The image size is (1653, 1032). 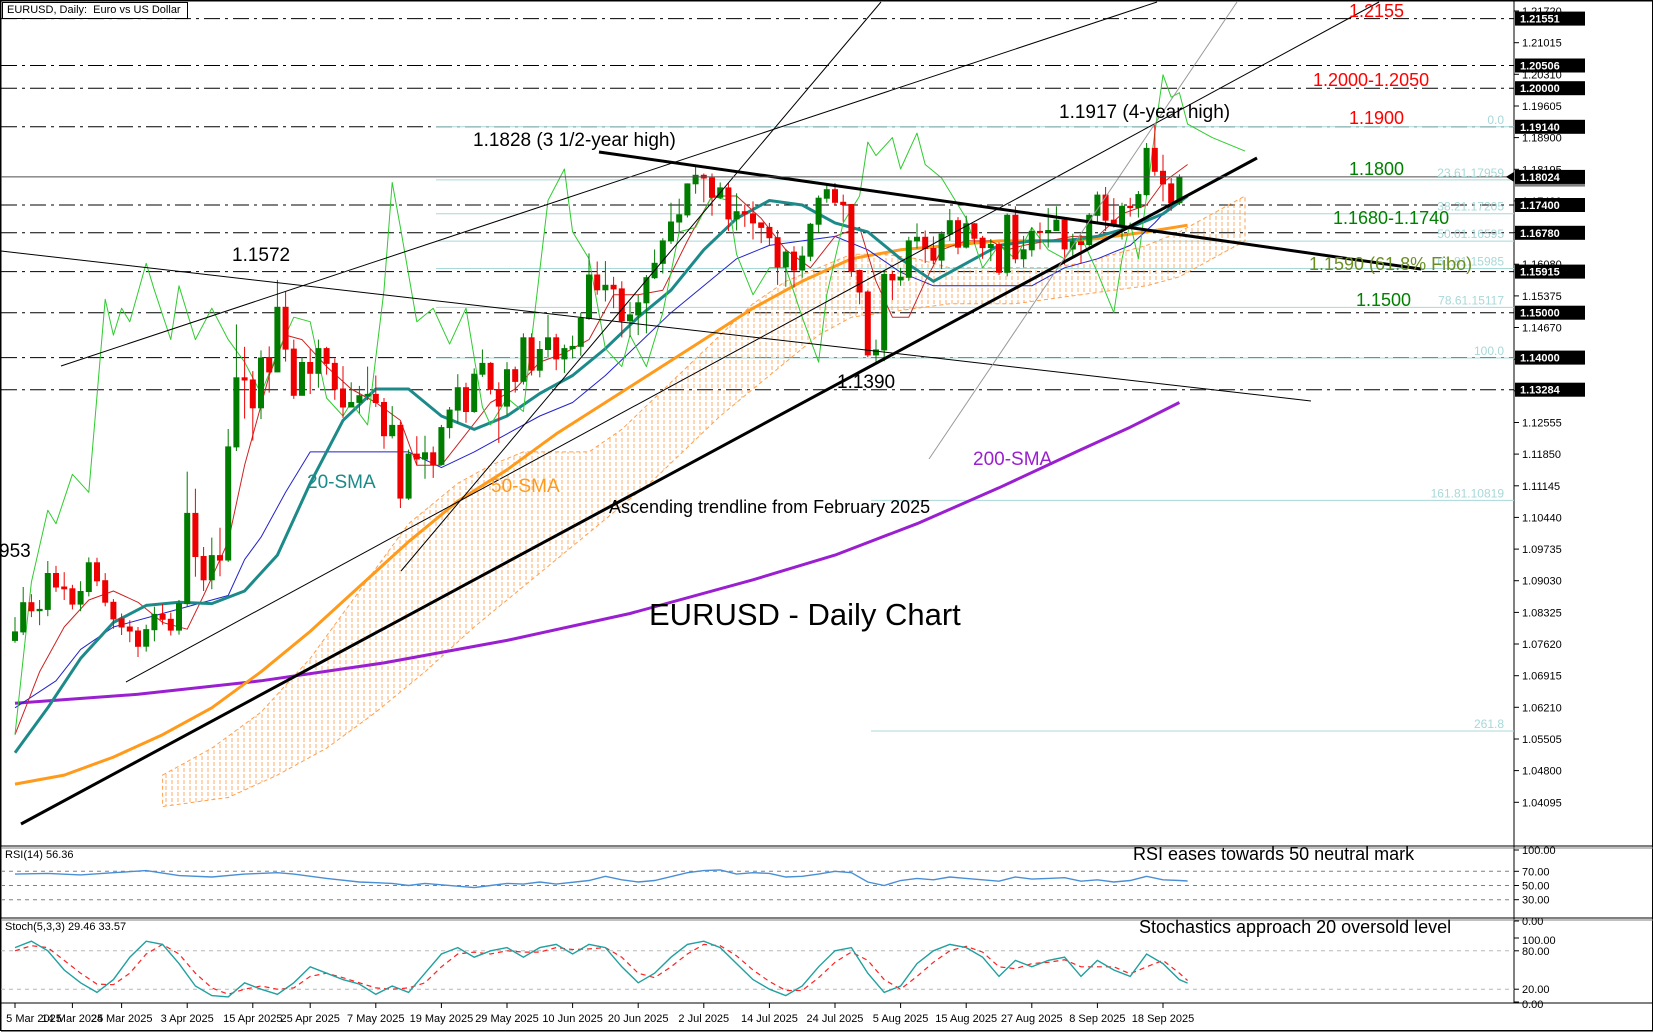 I want to click on rsi-panel: 100.00 70.00 50.00 30.00 0.00, so click(x=778, y=886).